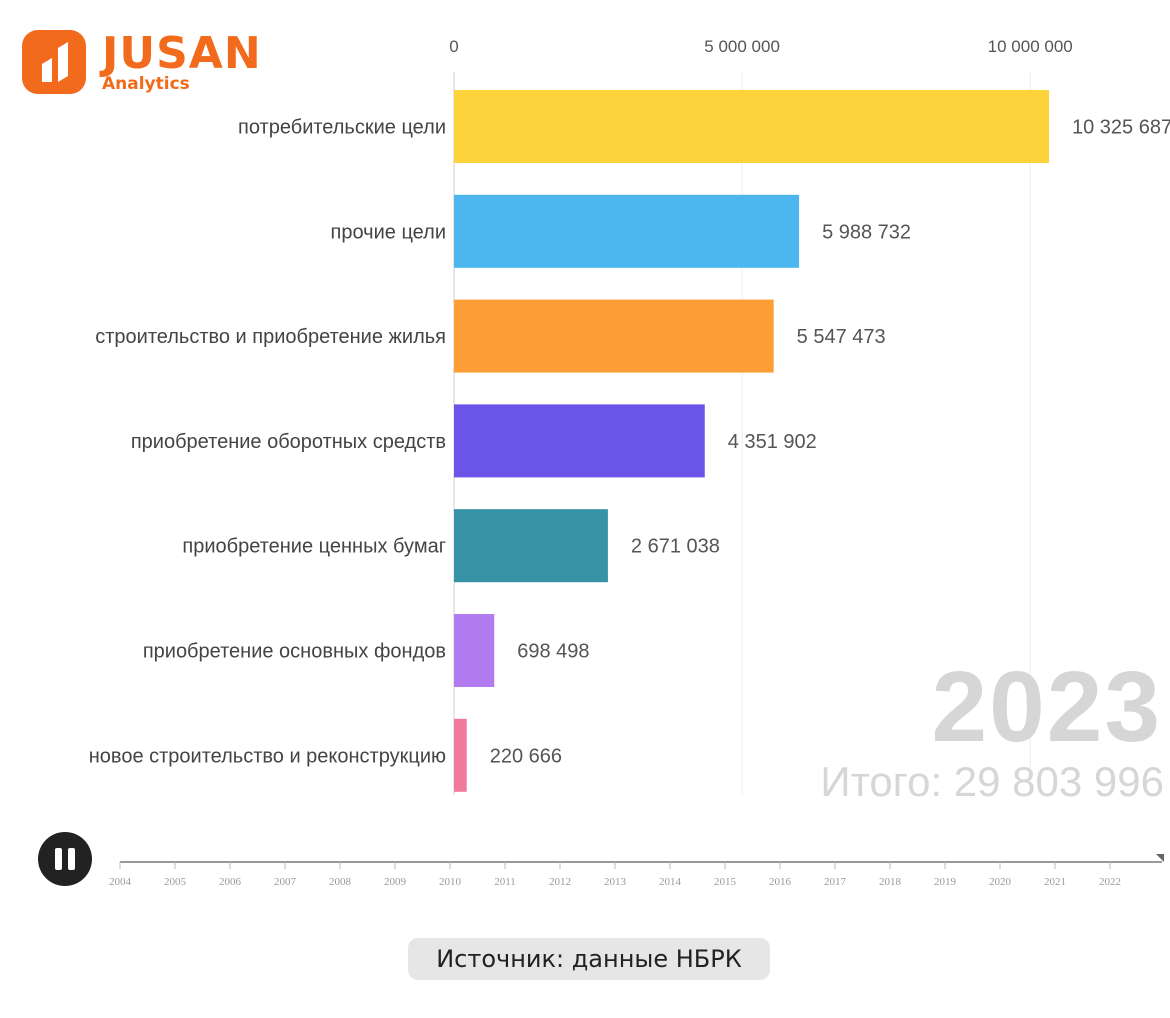 The width and height of the screenshot is (1170, 1018). I want to click on total-label: Итого: 29 803 996, so click(992, 781).